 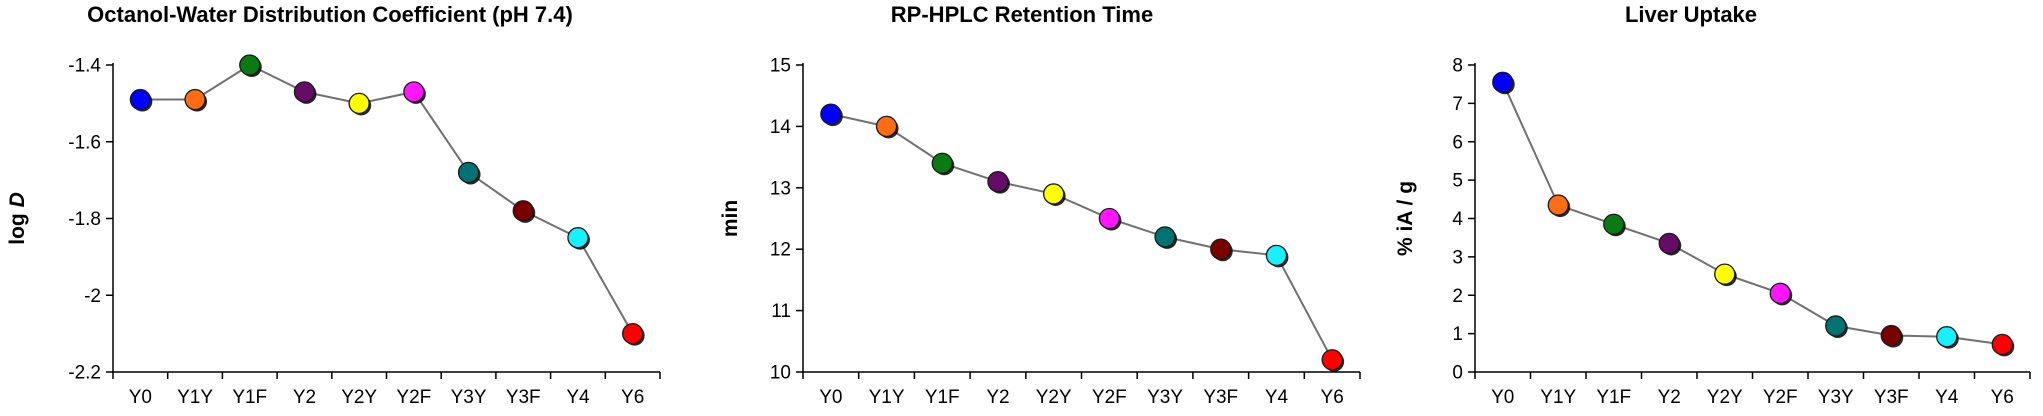 I want to click on y-tick-label: 6, so click(x=1457, y=142).